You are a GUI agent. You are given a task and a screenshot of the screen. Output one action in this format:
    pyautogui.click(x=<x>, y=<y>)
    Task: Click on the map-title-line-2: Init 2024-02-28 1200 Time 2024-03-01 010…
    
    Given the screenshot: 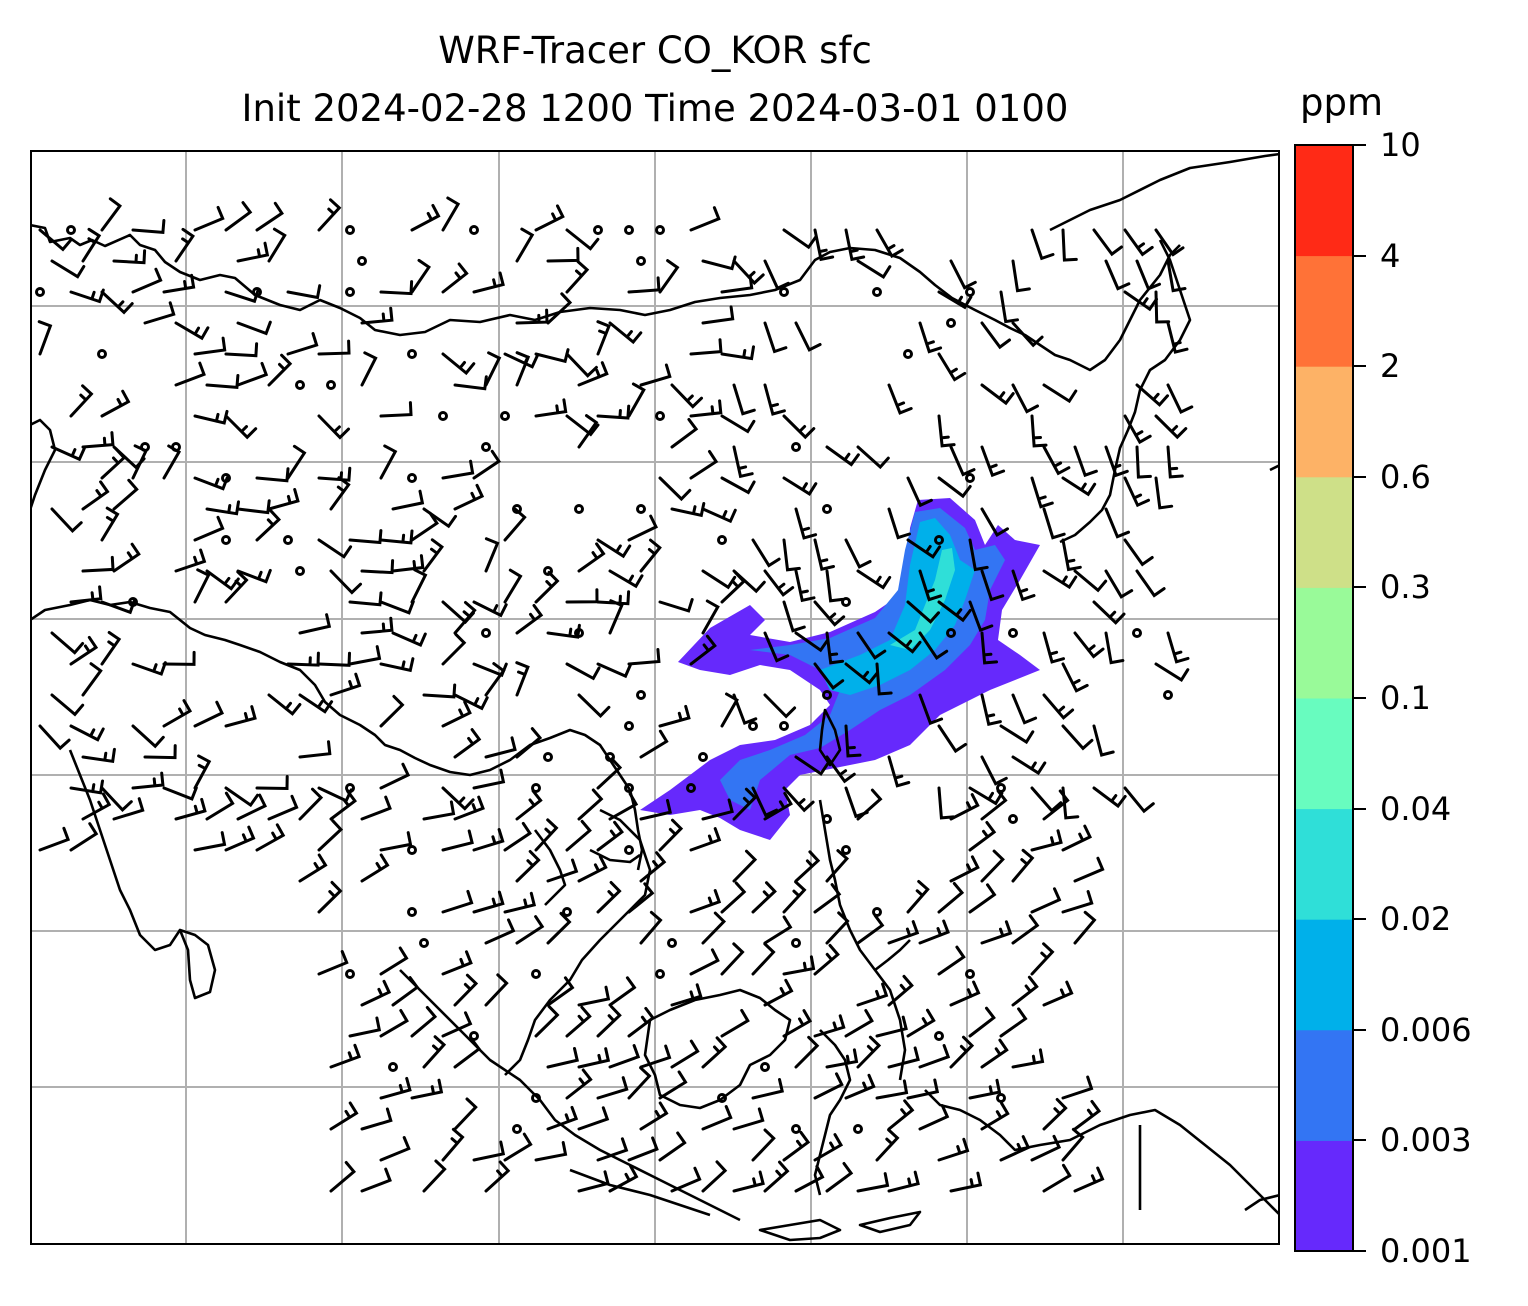 What is the action you would take?
    pyautogui.click(x=655, y=108)
    